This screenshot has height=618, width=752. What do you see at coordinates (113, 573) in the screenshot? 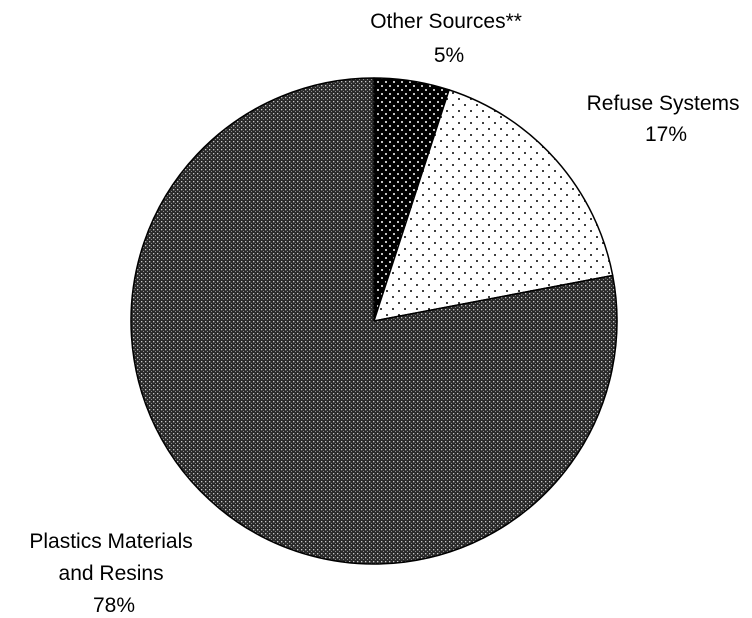
I see `slice-label-plastics-materials: Plastics Materials and Resins 78%` at bounding box center [113, 573].